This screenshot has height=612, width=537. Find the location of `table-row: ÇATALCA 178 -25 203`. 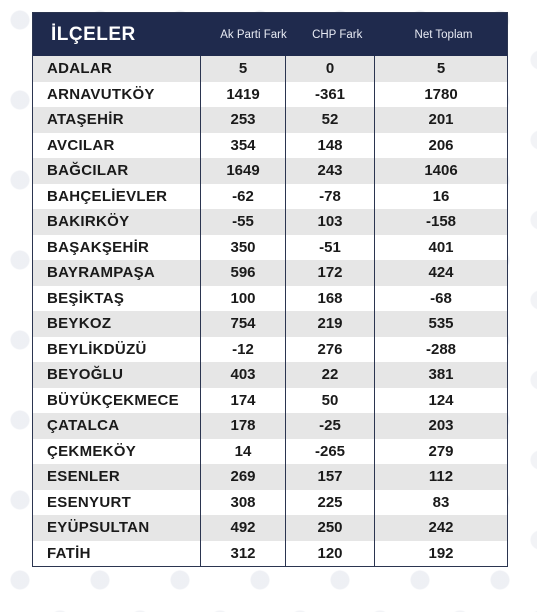

table-row: ÇATALCA 178 -25 203 is located at coordinates (270, 426).